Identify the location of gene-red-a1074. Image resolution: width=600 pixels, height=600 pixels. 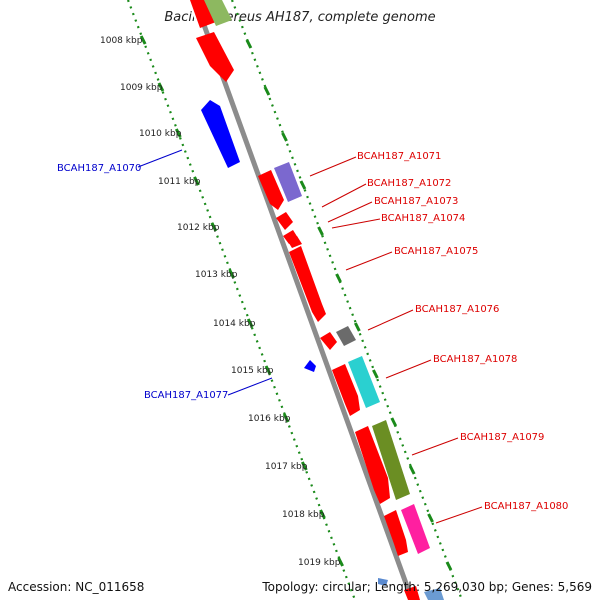
(294, 242).